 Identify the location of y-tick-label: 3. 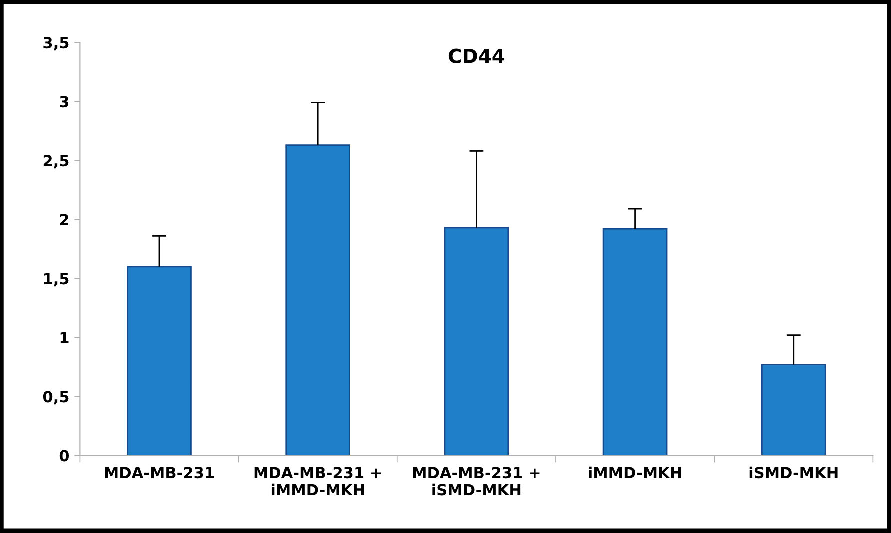
(64, 102).